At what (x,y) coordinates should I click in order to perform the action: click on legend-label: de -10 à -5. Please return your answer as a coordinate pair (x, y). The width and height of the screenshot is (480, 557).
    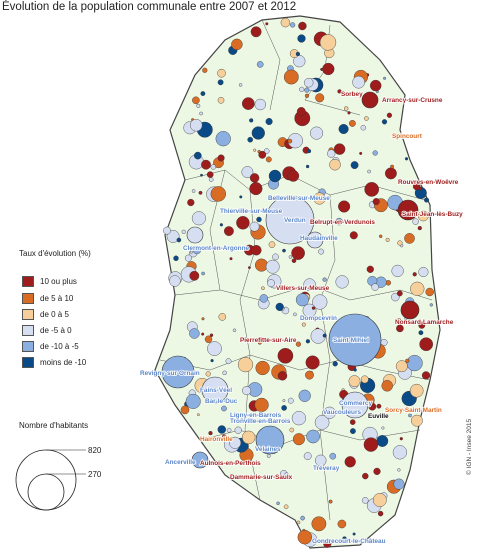
    Looking at the image, I should click on (59, 346).